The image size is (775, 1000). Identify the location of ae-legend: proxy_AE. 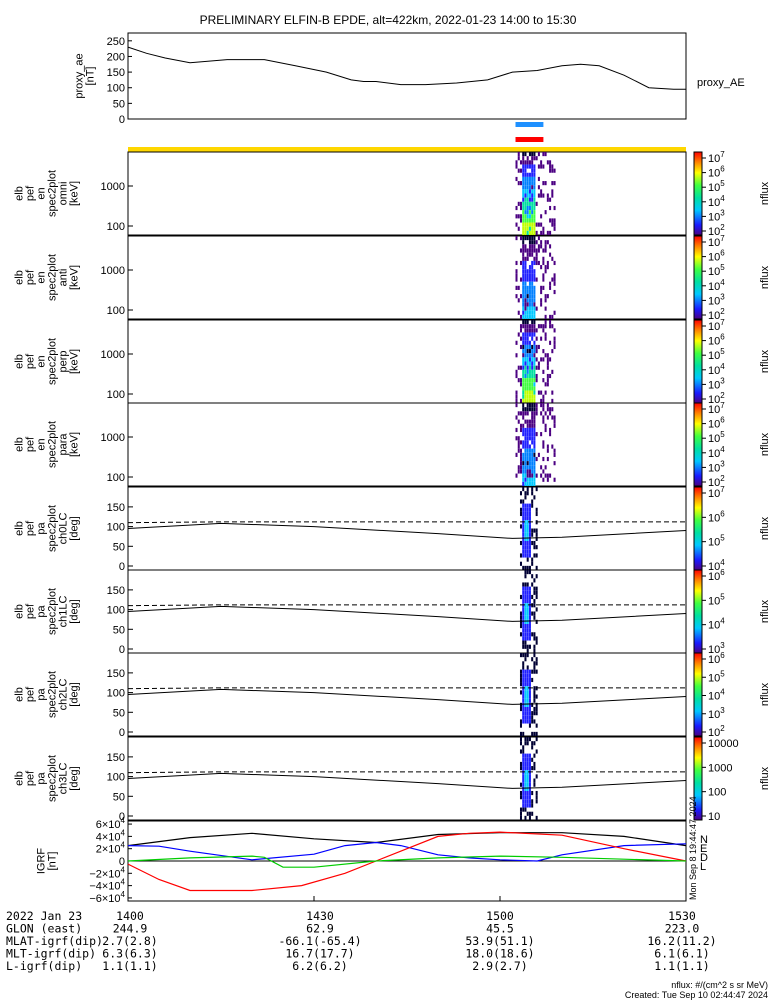
(721, 83).